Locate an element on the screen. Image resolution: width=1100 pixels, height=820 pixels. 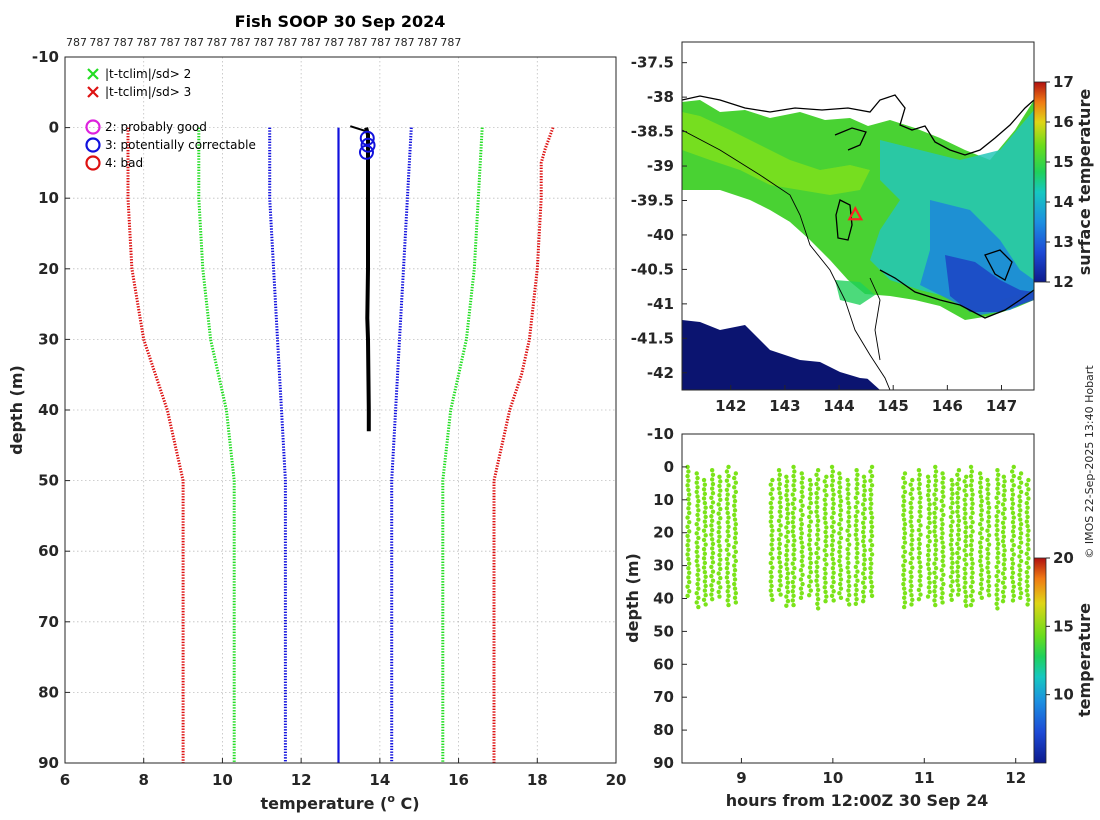
profile-x-tick-label: 6 is located at coordinates (65, 780).